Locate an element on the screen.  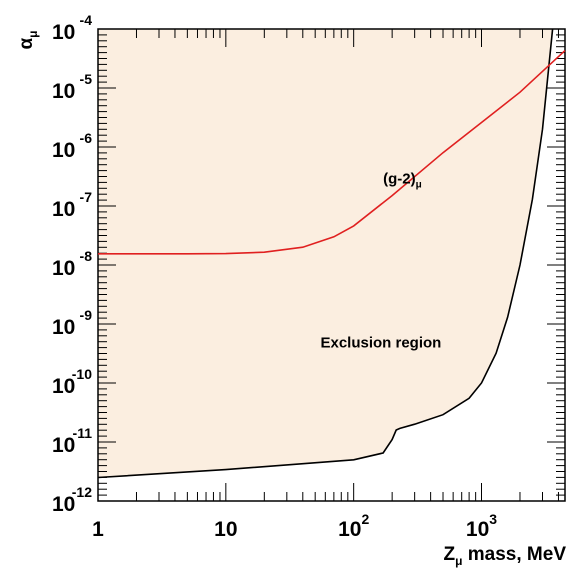
x-tick-label-exp: 3 is located at coordinates (493, 519).